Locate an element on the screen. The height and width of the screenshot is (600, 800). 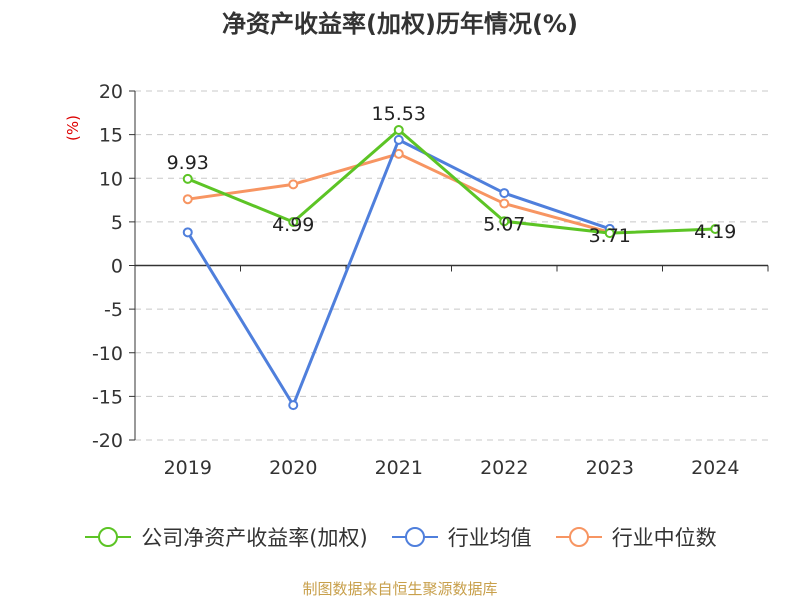
data-label: 5.07 is located at coordinates (504, 224).